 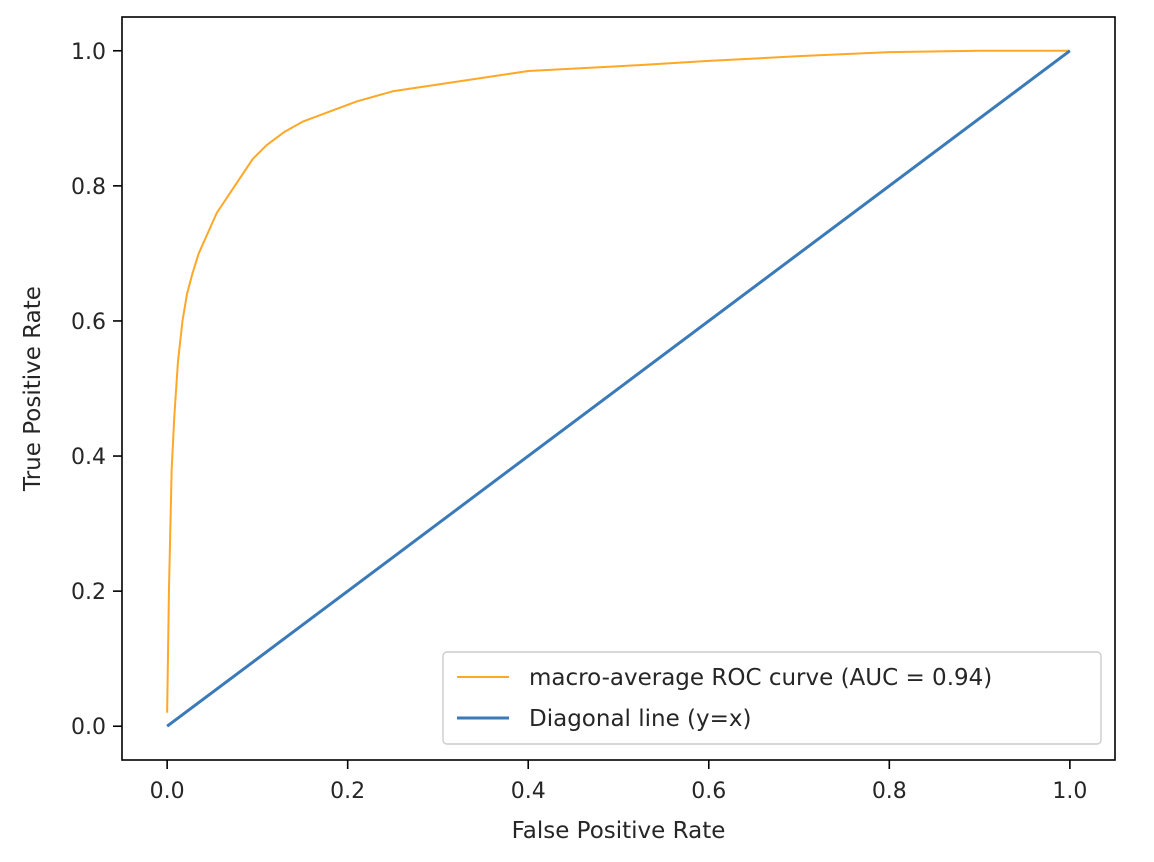 What do you see at coordinates (88, 592) in the screenshot?
I see `y-tick-label: 0.2` at bounding box center [88, 592].